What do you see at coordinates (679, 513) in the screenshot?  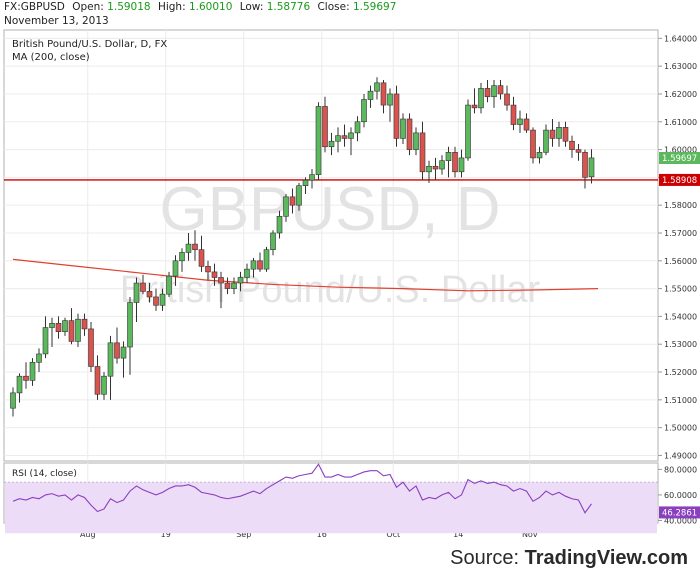 I see `rsi-last-label: 46.2861` at bounding box center [679, 513].